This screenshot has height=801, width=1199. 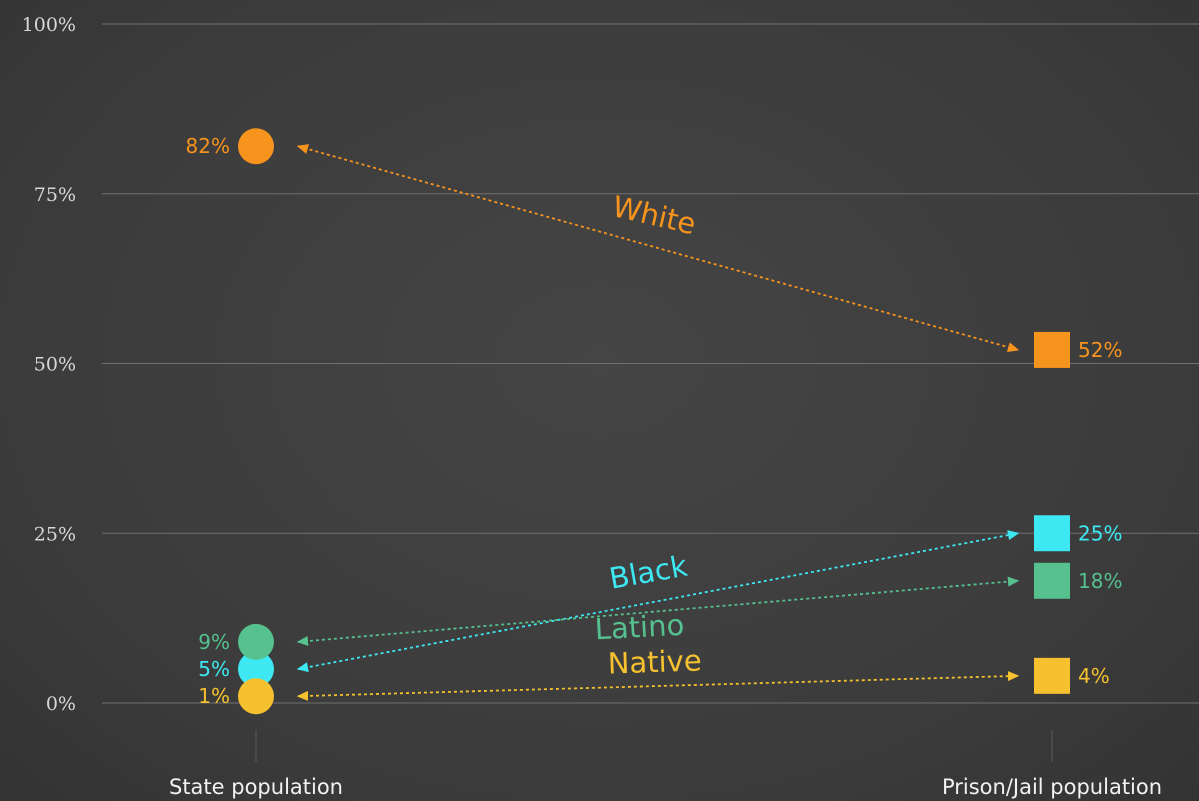 What do you see at coordinates (61, 704) in the screenshot?
I see `y-tick-label-0: 0%` at bounding box center [61, 704].